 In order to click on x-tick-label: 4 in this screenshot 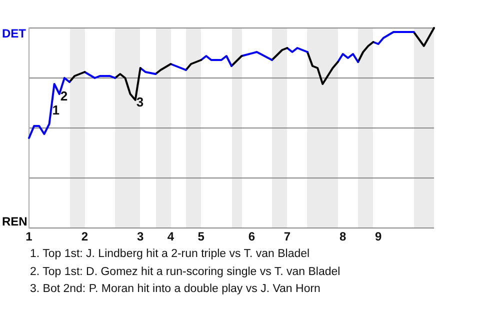, I will do `click(170, 237)`.